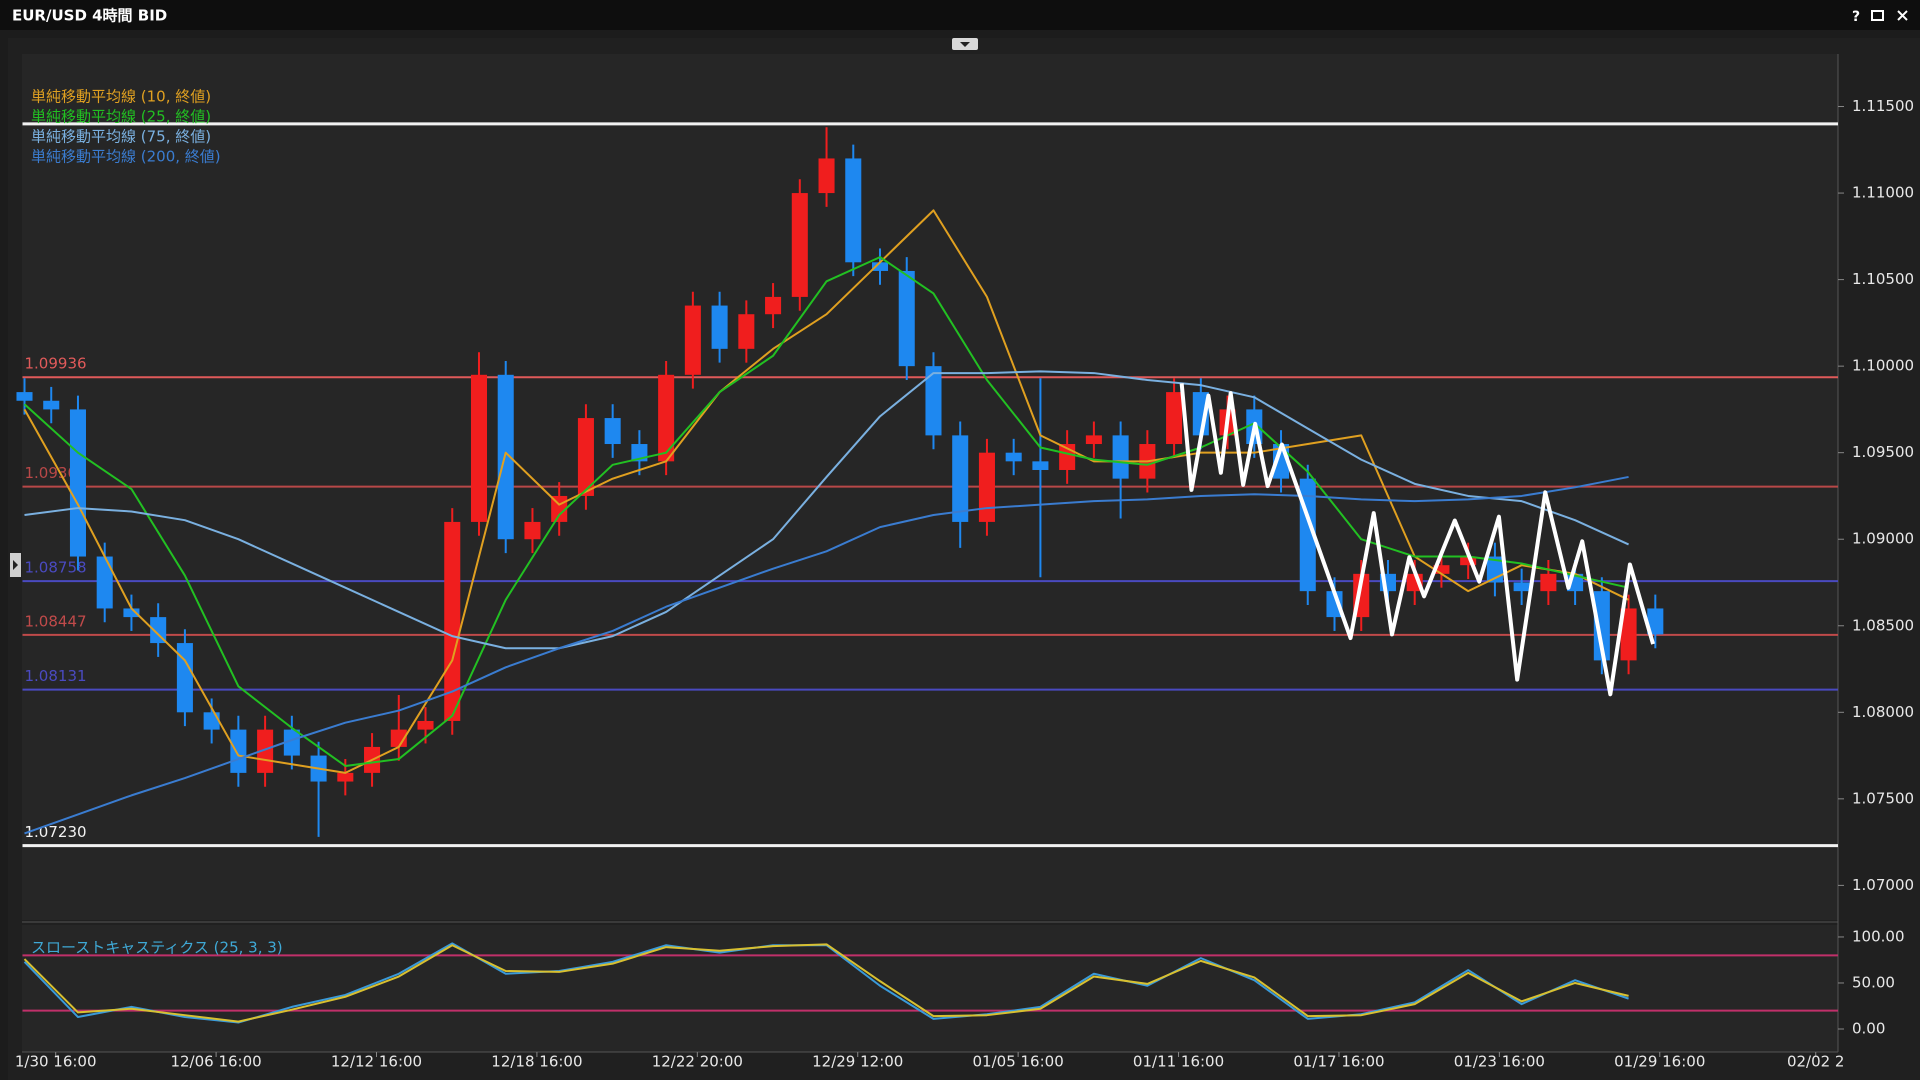 This screenshot has width=1920, height=1080. I want to click on y-tick-label: 1.09000, so click(1883, 539).